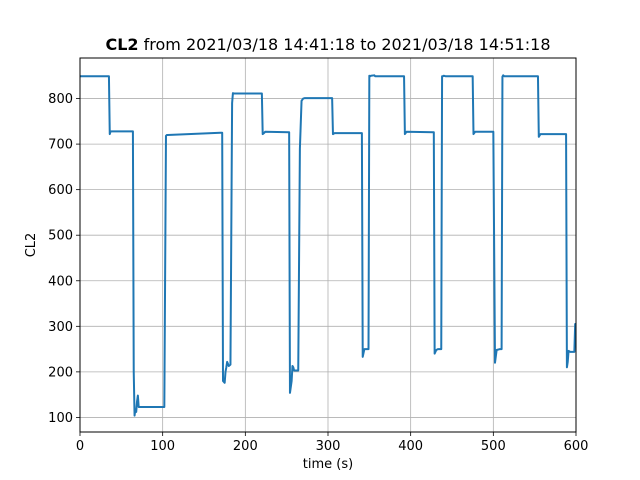 Image resolution: width=640 pixels, height=480 pixels. Describe the element at coordinates (60, 372) in the screenshot. I see `y-tick-label: 200` at that location.